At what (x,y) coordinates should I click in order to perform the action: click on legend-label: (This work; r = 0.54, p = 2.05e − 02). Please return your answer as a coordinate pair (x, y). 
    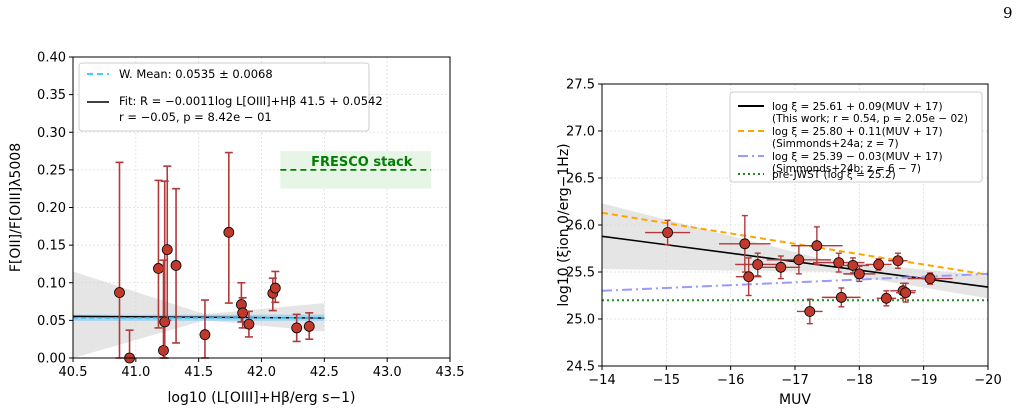
    Looking at the image, I should click on (870, 119).